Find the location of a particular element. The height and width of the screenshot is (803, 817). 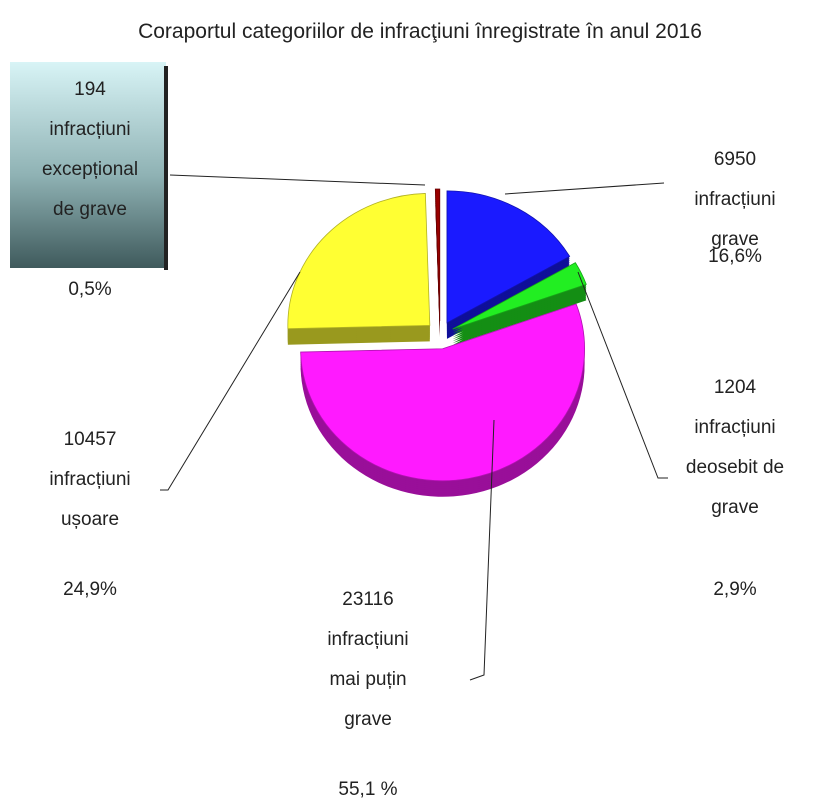

label-box is located at coordinates (88, 165).